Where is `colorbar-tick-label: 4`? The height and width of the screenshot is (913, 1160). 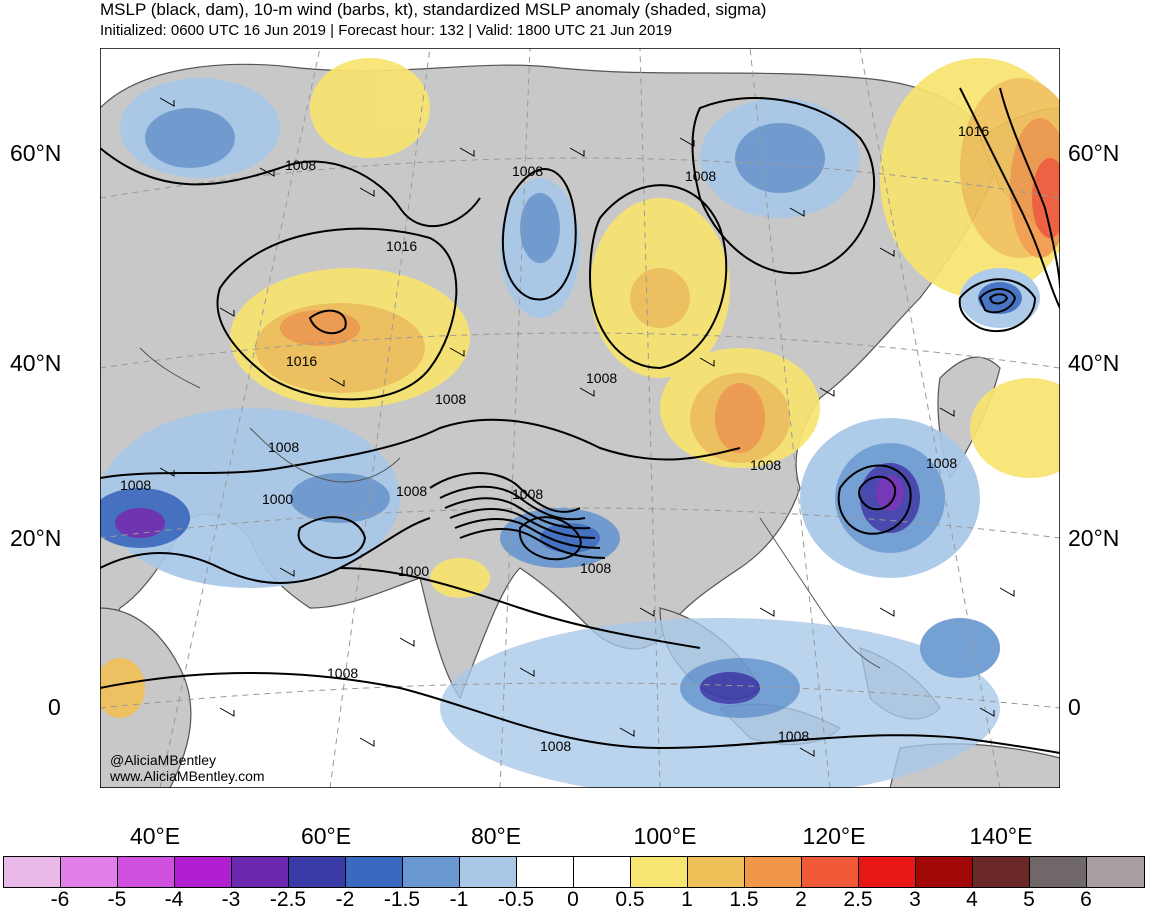
colorbar-tick-label: 4 is located at coordinates (972, 899).